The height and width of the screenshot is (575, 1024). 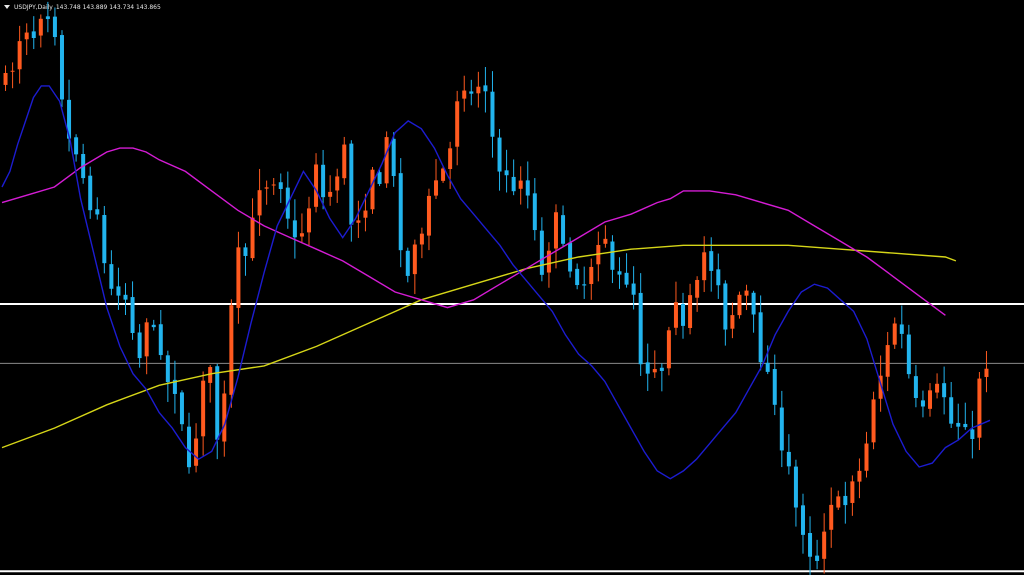 What do you see at coordinates (7, 7) in the screenshot?
I see `chart-menu-triangle-icon` at bounding box center [7, 7].